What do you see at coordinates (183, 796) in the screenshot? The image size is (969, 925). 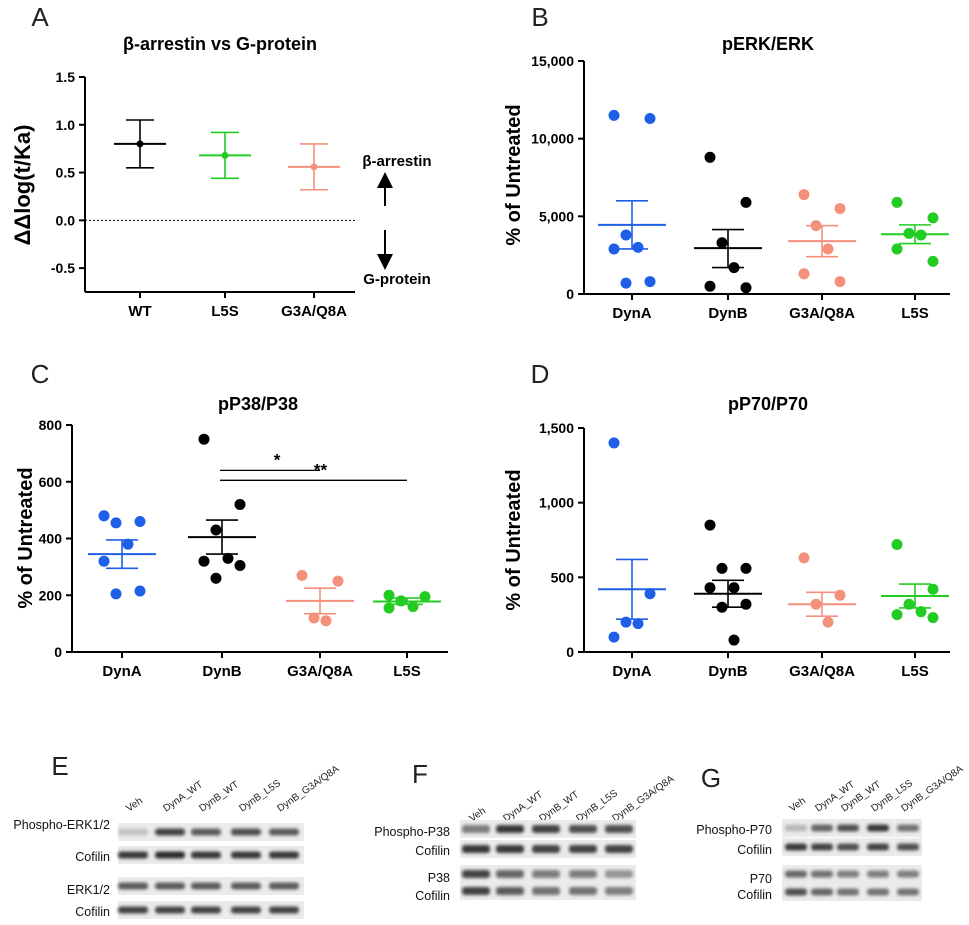 I see `lane-label: DynA_WT` at bounding box center [183, 796].